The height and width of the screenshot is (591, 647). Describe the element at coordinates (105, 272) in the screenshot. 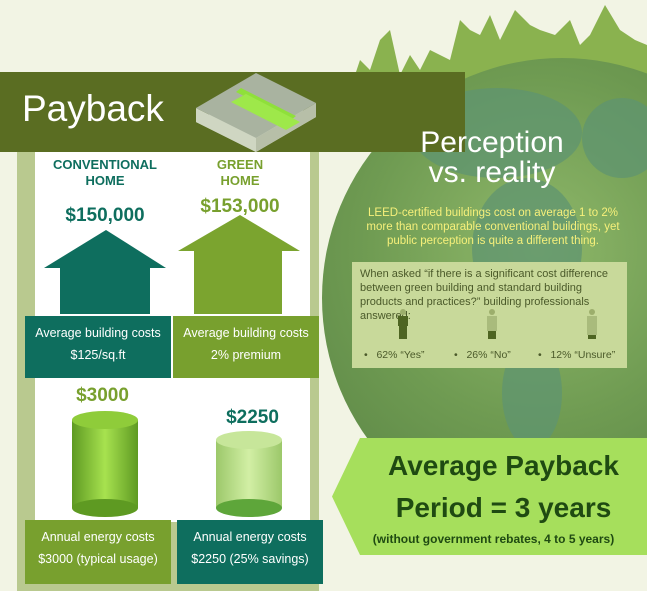

I see `conventional-house-icon` at that location.